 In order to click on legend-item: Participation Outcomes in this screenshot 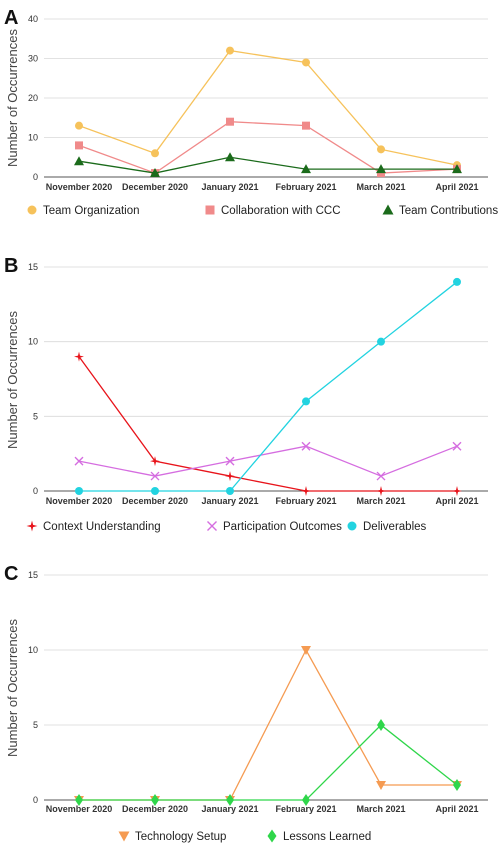, I will do `click(274, 527)`.